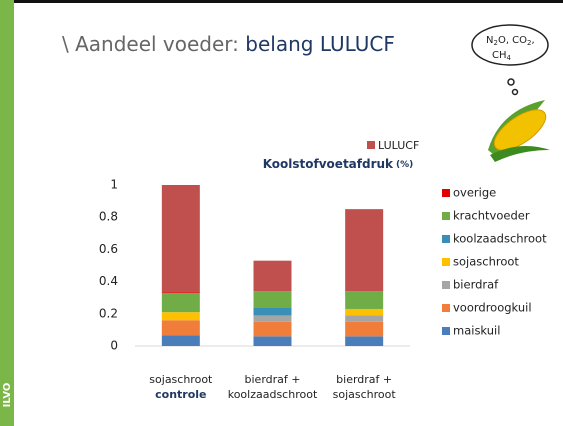 The image size is (563, 426). What do you see at coordinates (476, 331) in the screenshot?
I see `legend-label: maiskuil` at bounding box center [476, 331].